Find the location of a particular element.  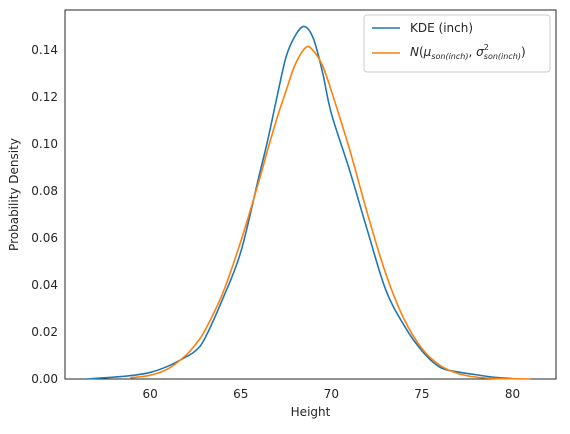

x-tick-label: 70 is located at coordinates (331, 394).